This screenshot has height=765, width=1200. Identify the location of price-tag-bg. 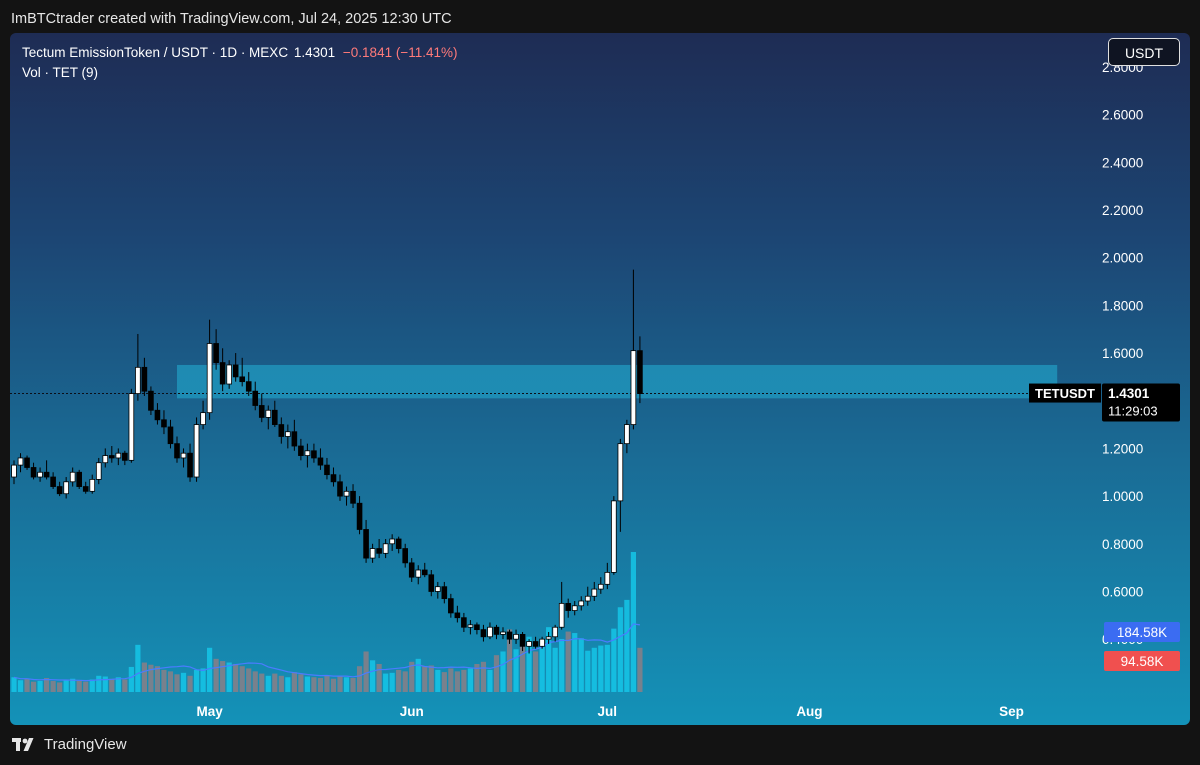
(1141, 402).